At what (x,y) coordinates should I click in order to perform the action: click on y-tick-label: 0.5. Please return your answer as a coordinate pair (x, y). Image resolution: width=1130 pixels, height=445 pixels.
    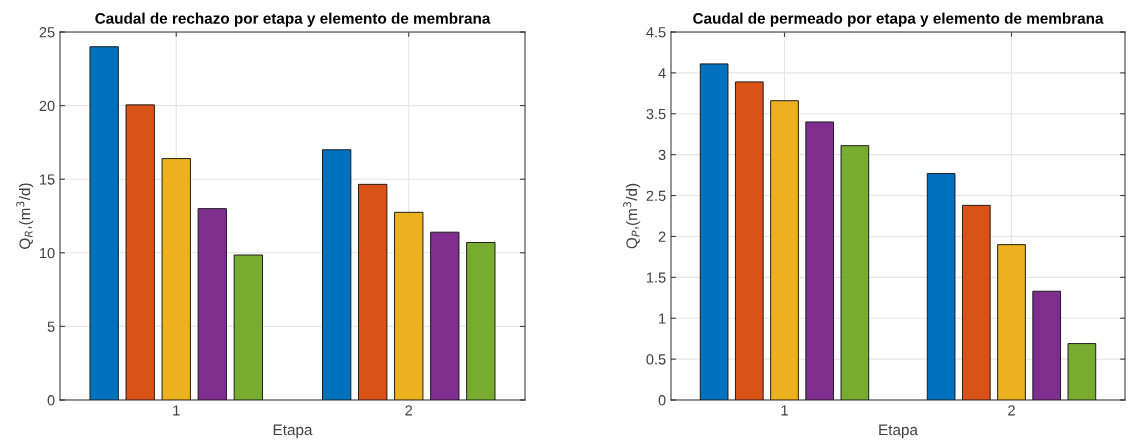
    Looking at the image, I should click on (656, 359).